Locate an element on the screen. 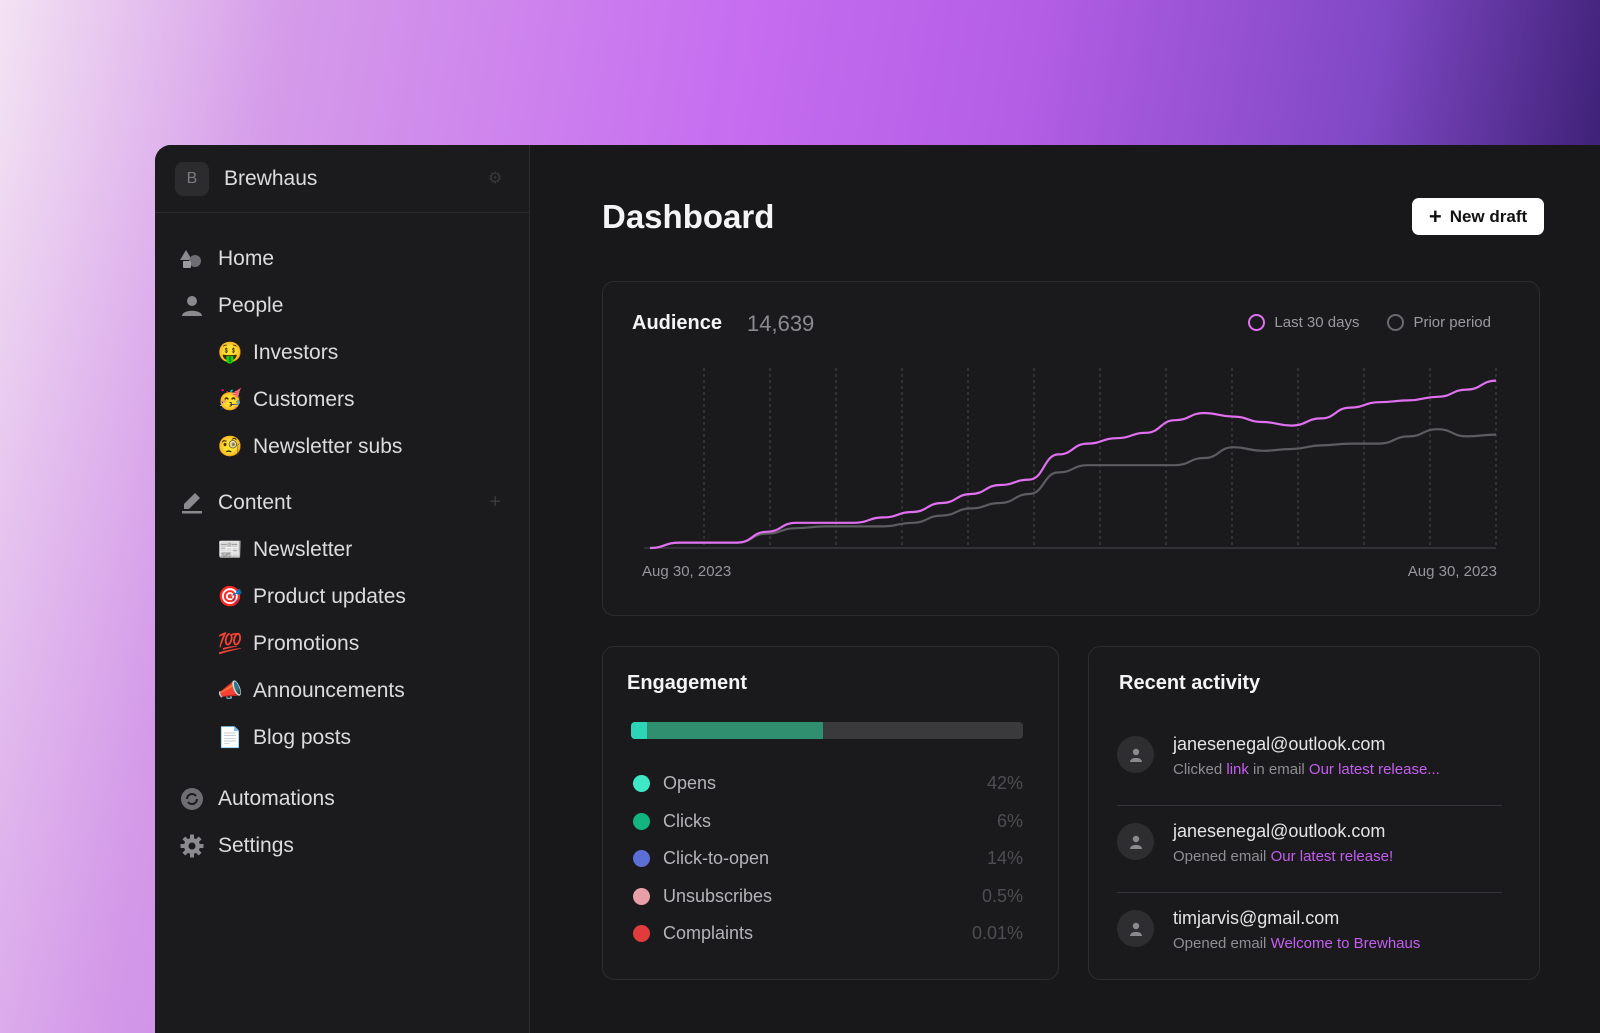 The image size is (1600, 1033). sidebar-item-label: Blog posts is located at coordinates (302, 737).